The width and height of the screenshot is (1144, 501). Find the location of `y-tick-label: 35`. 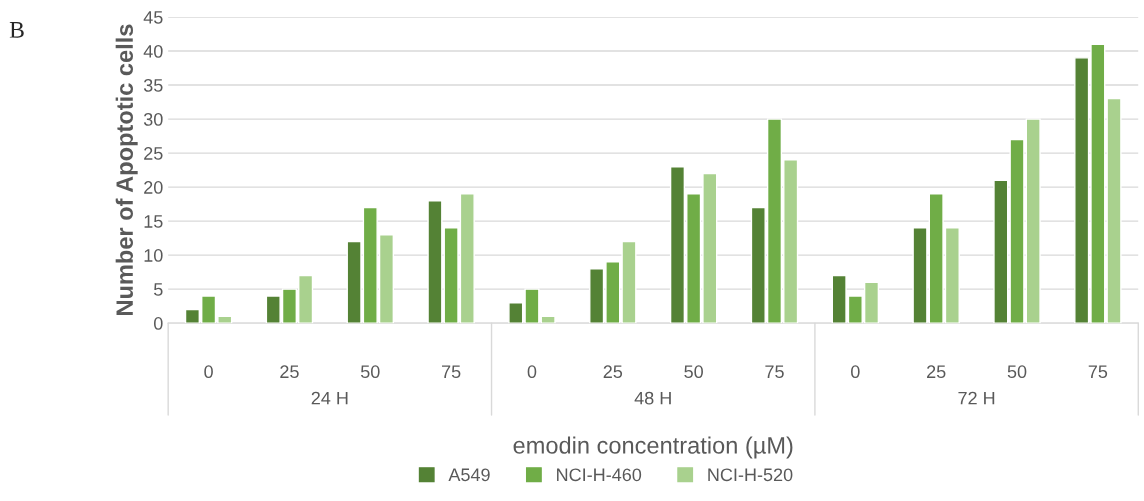

y-tick-label: 35 is located at coordinates (153, 85).